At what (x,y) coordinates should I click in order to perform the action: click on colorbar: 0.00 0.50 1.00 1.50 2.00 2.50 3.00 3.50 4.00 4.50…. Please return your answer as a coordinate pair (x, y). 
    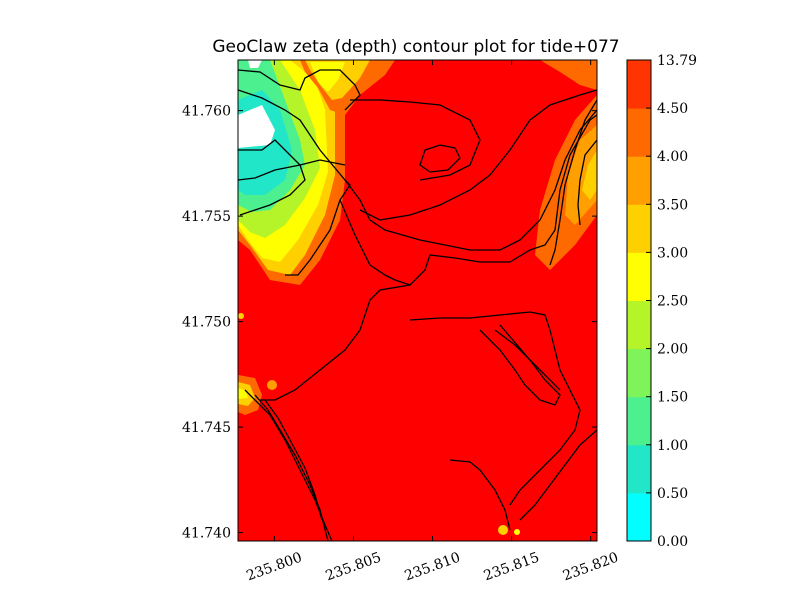
    Looking at the image, I should click on (662, 301).